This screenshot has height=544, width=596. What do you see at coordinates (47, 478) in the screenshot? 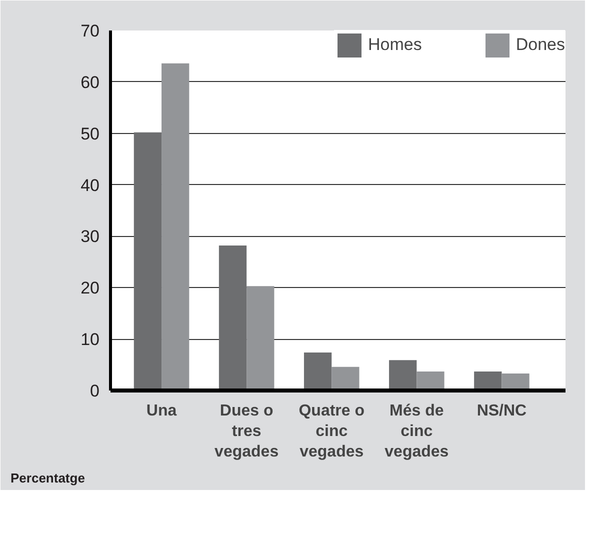
I see `x-axis-title: Percentatge` at bounding box center [47, 478].